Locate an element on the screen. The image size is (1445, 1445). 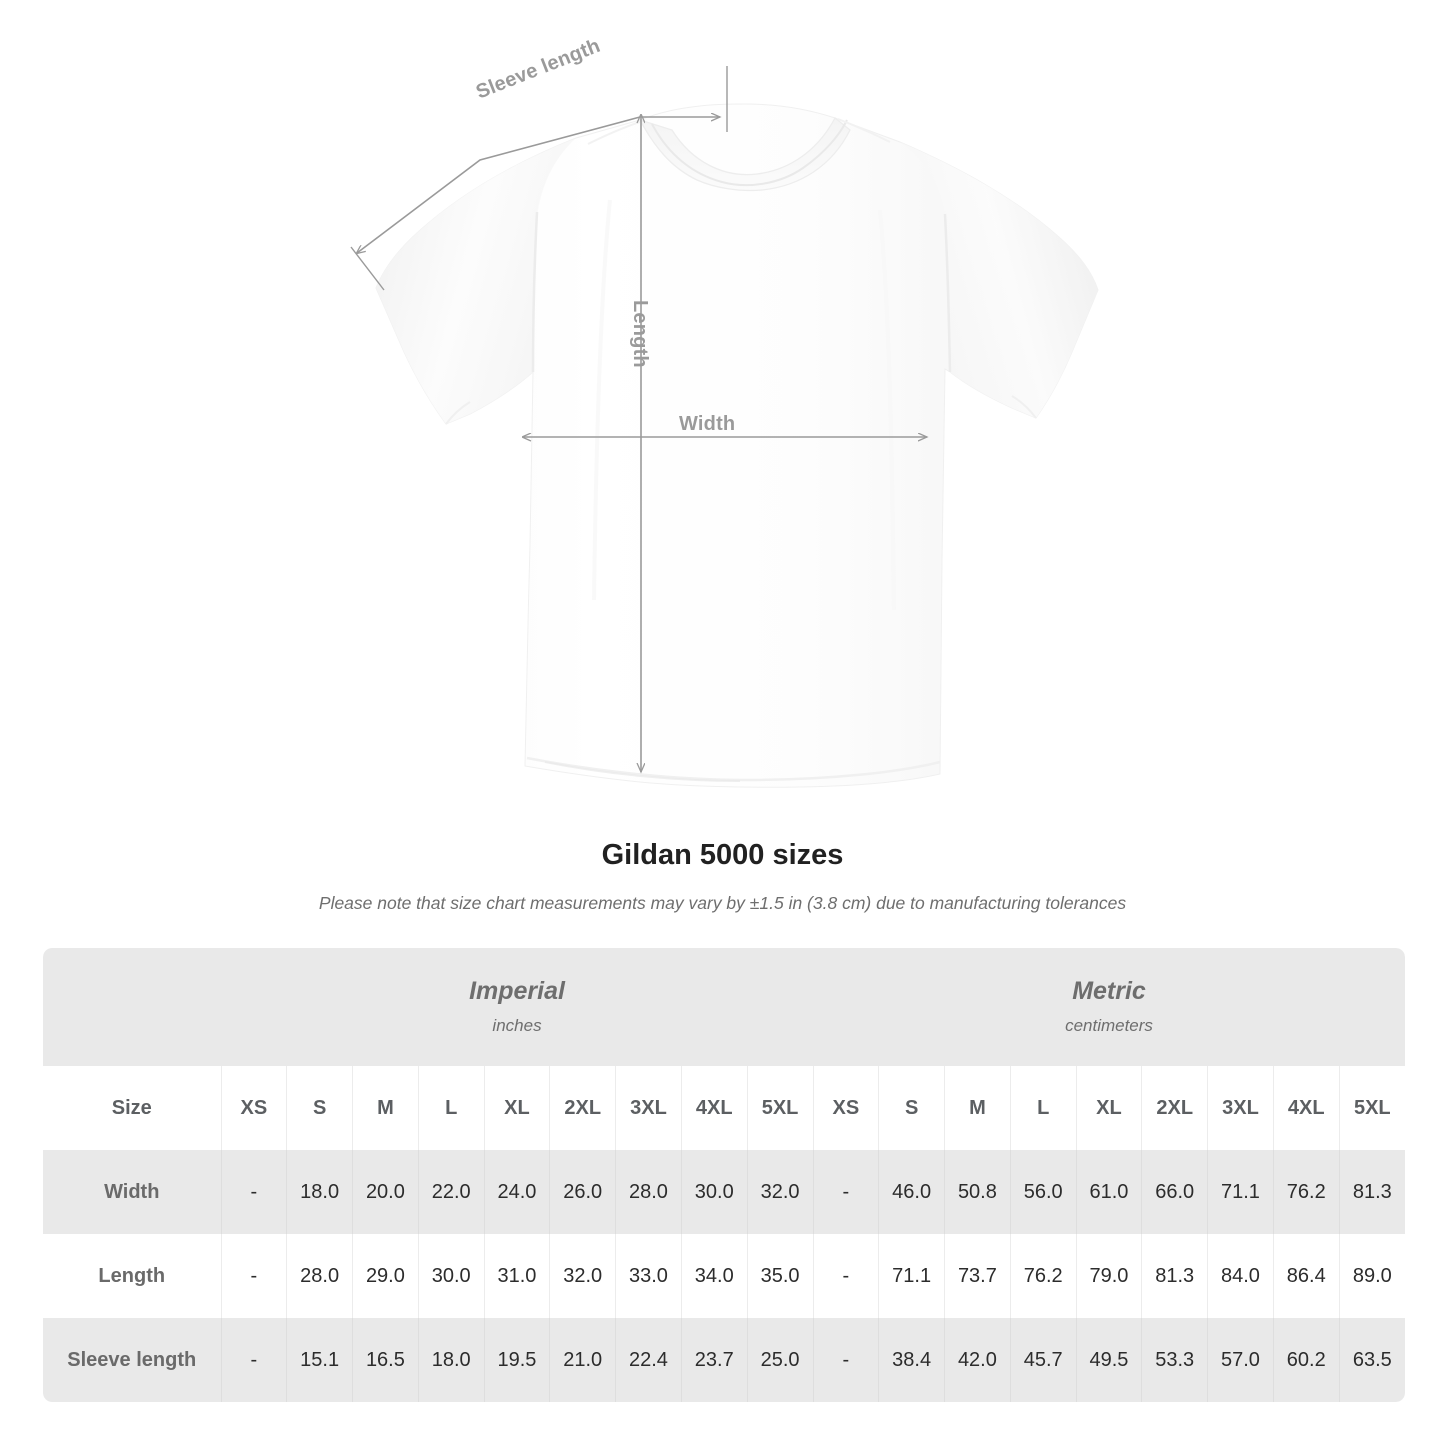
cell-imperial-2xl: 21.0 is located at coordinates (582, 1360).